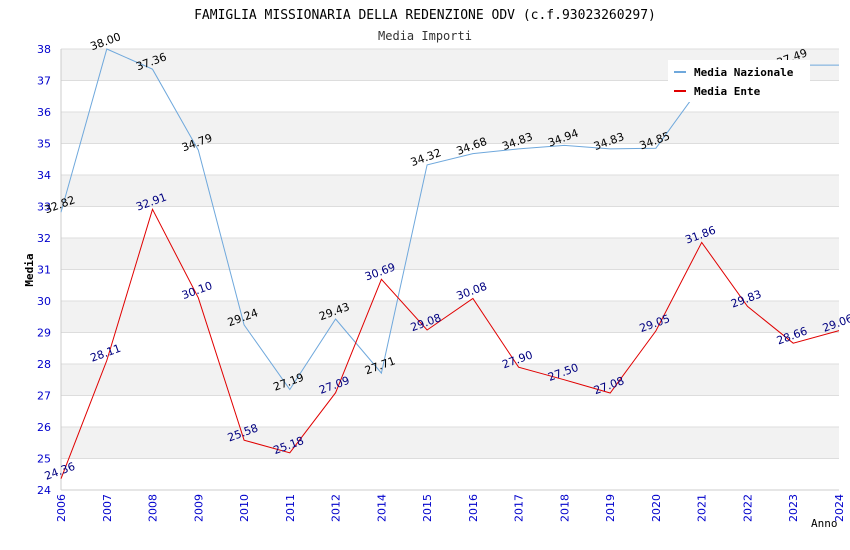 Image resolution: width=850 pixels, height=550 pixels. What do you see at coordinates (44, 49) in the screenshot?
I see `y-tick-label: 38` at bounding box center [44, 49].